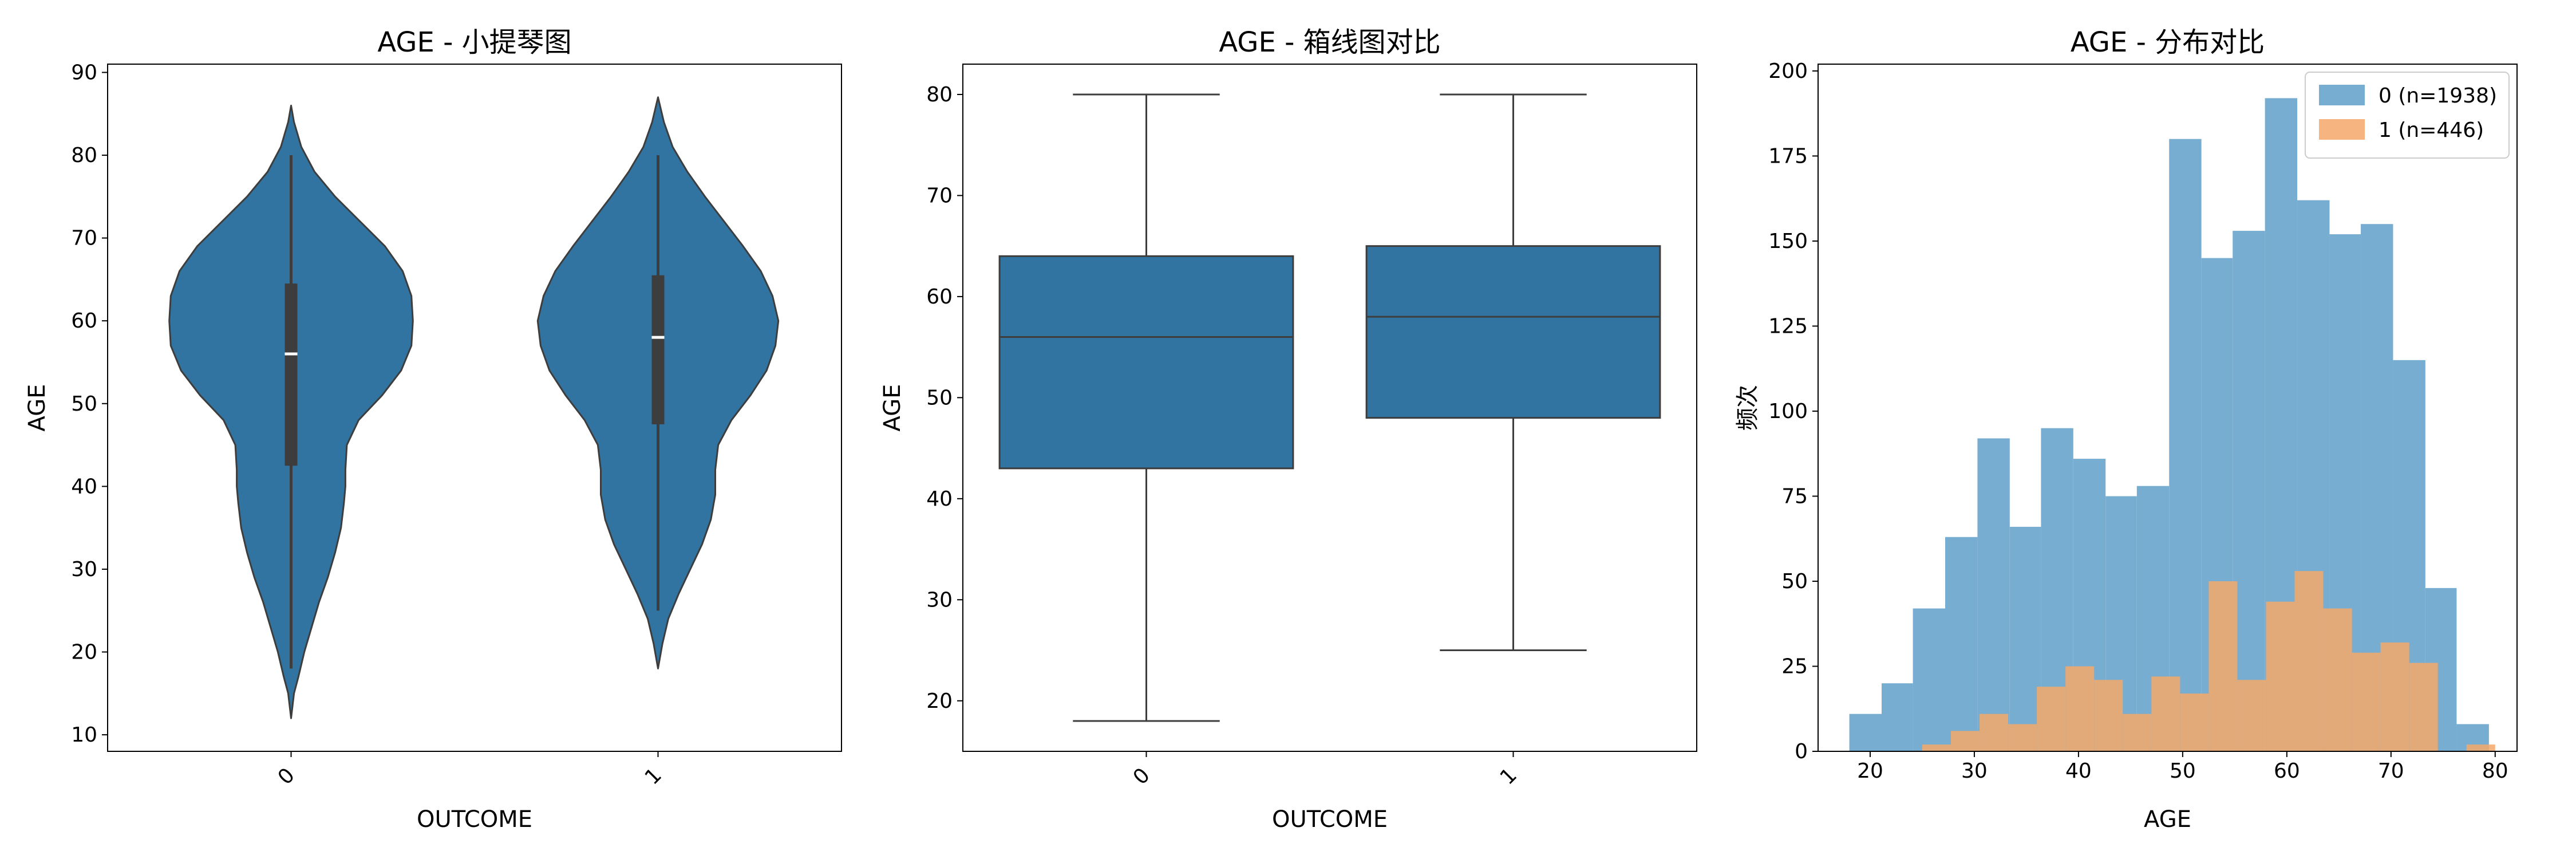 Image resolution: width=2576 pixels, height=859 pixels. What do you see at coordinates (2078, 771) in the screenshot?
I see `x-tick-label: 40` at bounding box center [2078, 771].